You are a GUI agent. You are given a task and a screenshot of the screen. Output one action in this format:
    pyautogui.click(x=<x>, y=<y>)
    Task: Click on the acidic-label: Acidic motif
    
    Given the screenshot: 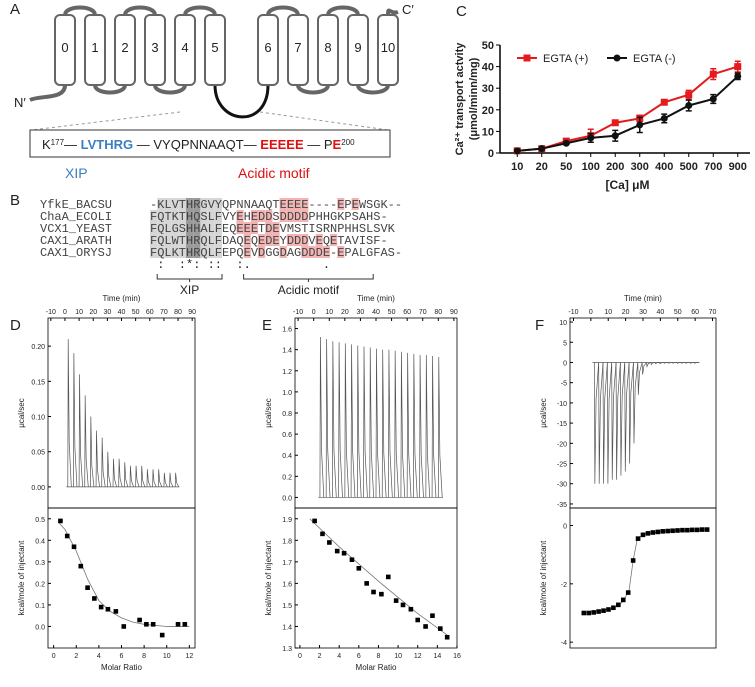 What is the action you would take?
    pyautogui.click(x=274, y=173)
    